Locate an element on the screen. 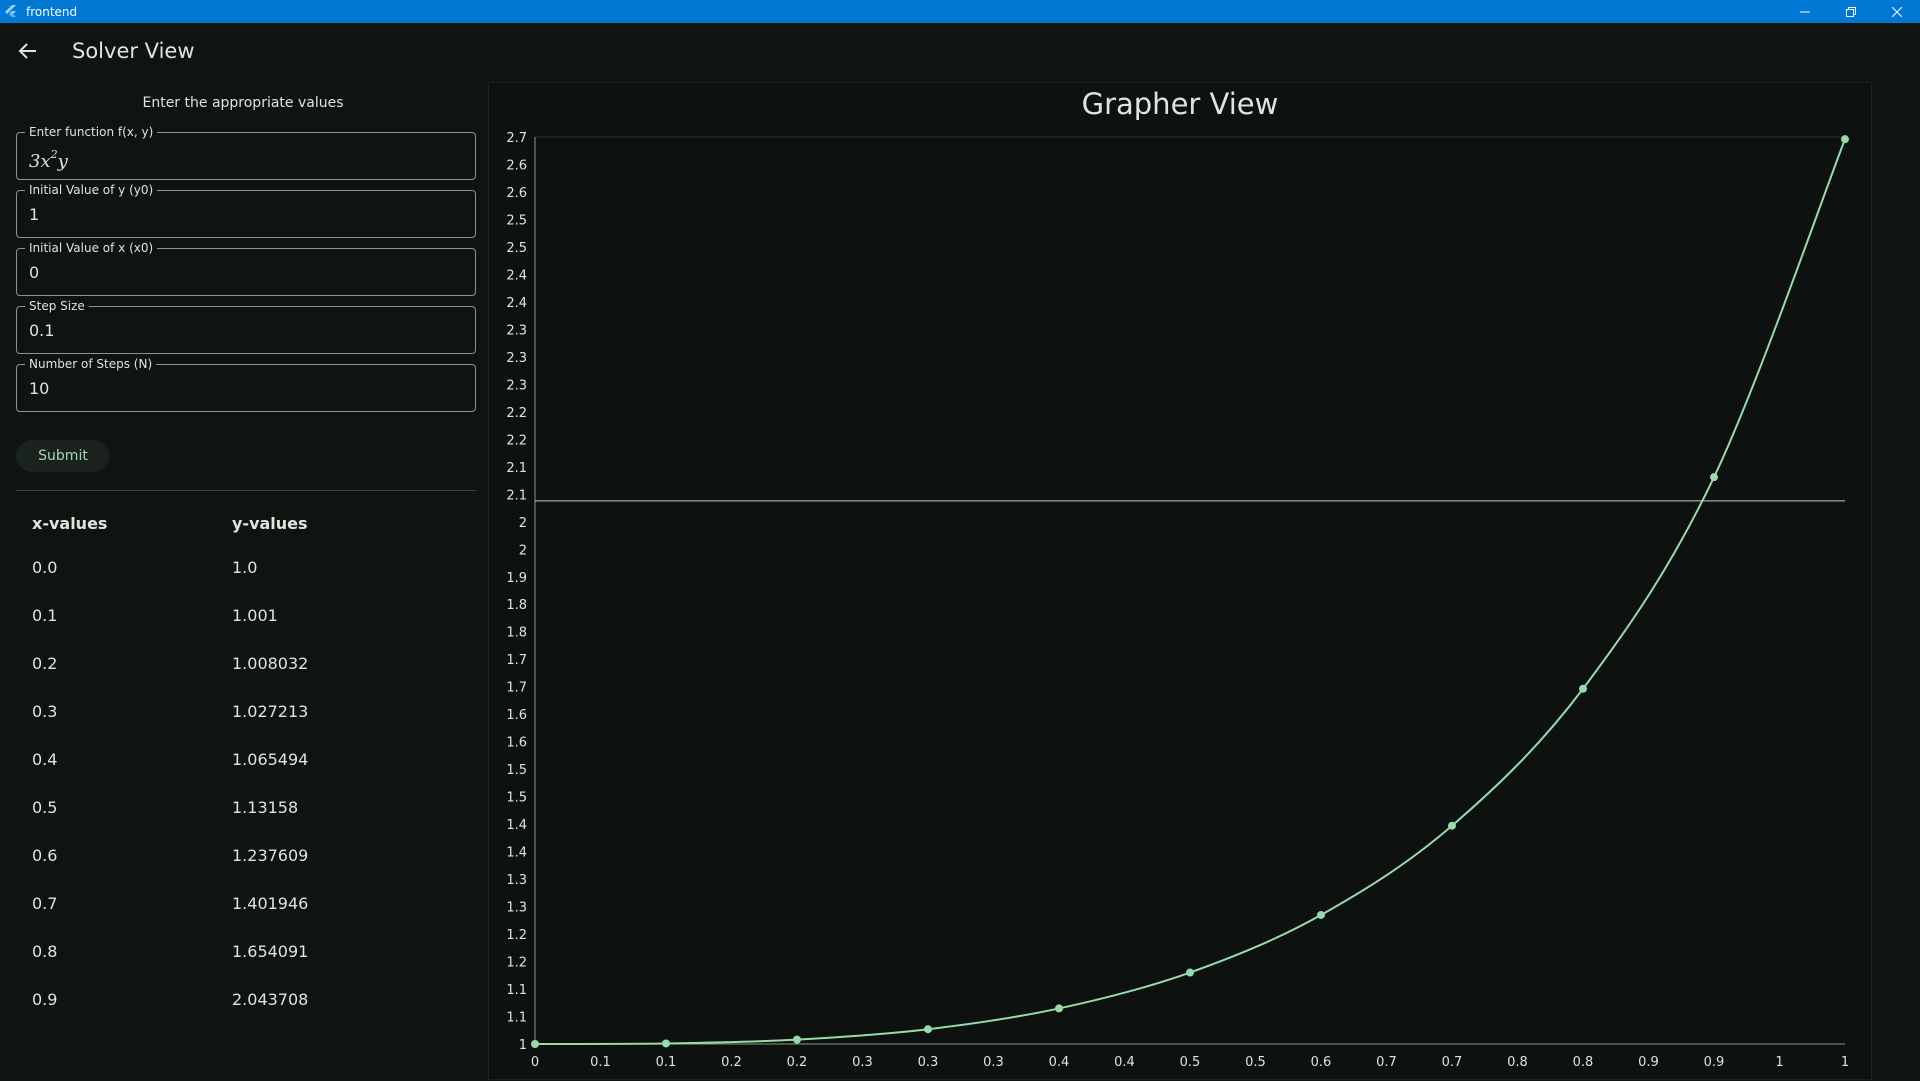 This screenshot has width=1920, height=1081. function-field: Enter function f(x, y) 3x2y is located at coordinates (246, 152).